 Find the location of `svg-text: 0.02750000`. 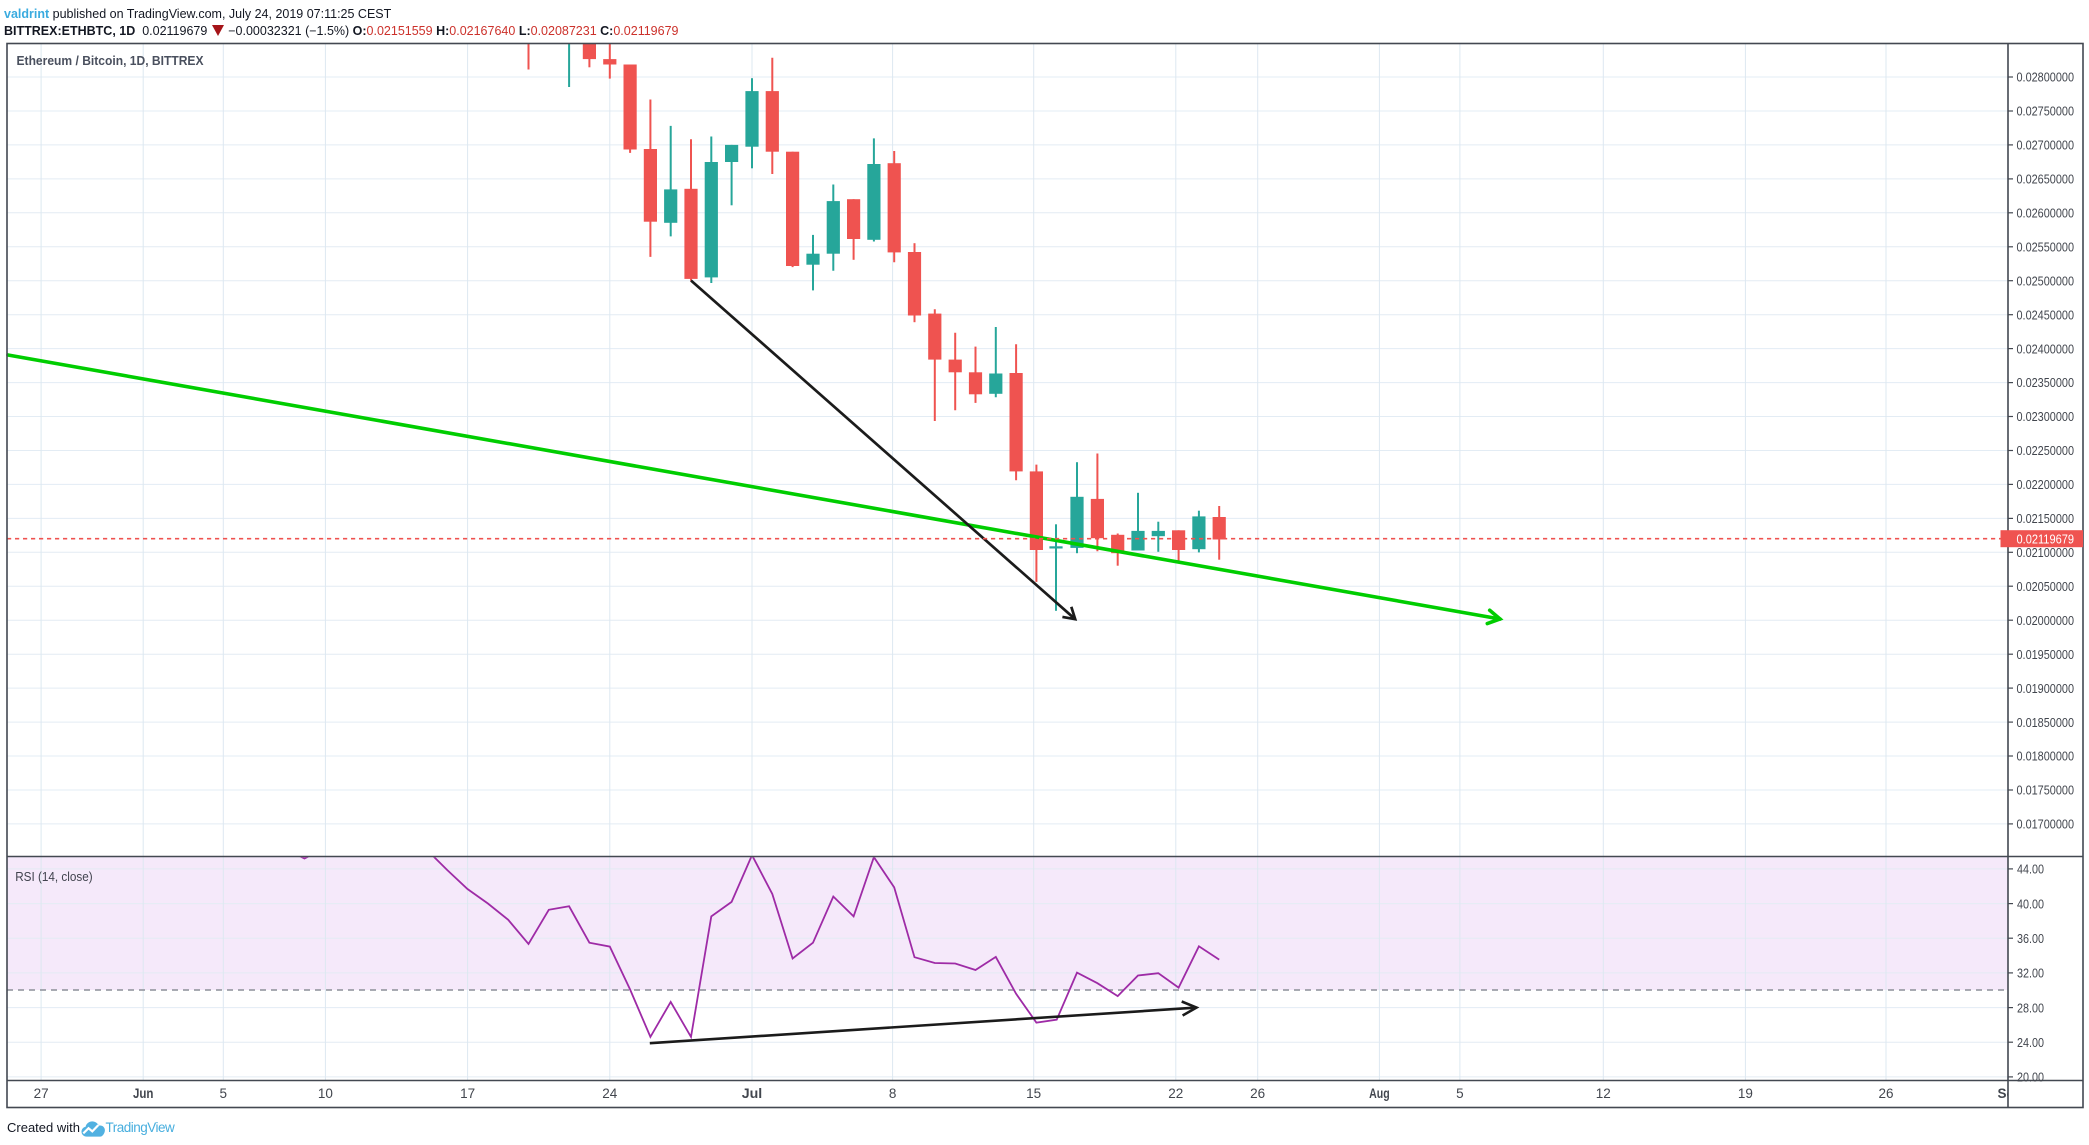

svg-text: 0.02750000 is located at coordinates (2046, 111).